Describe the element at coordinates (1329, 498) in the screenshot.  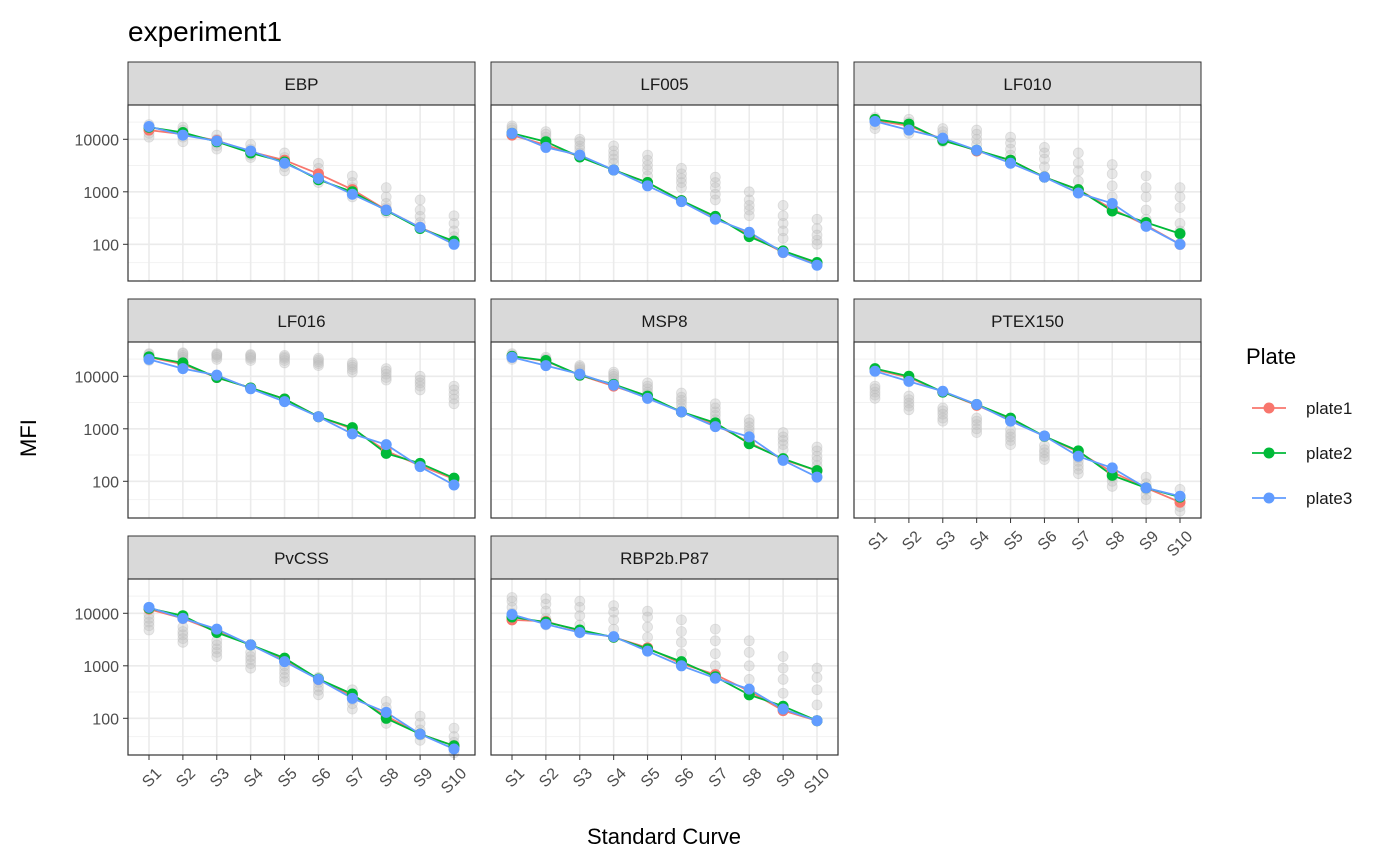
I see `legend-label: plate3` at that location.